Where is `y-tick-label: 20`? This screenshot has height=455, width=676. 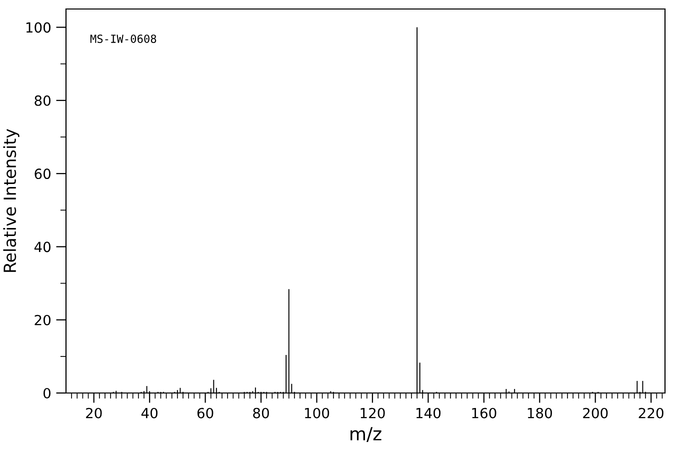
y-tick-label: 20 is located at coordinates (42, 320).